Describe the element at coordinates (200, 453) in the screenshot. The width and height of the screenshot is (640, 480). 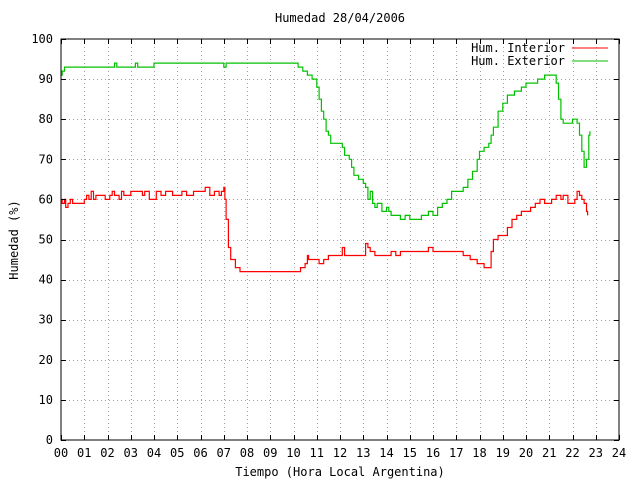
I see `x-tick-label: 06` at that location.